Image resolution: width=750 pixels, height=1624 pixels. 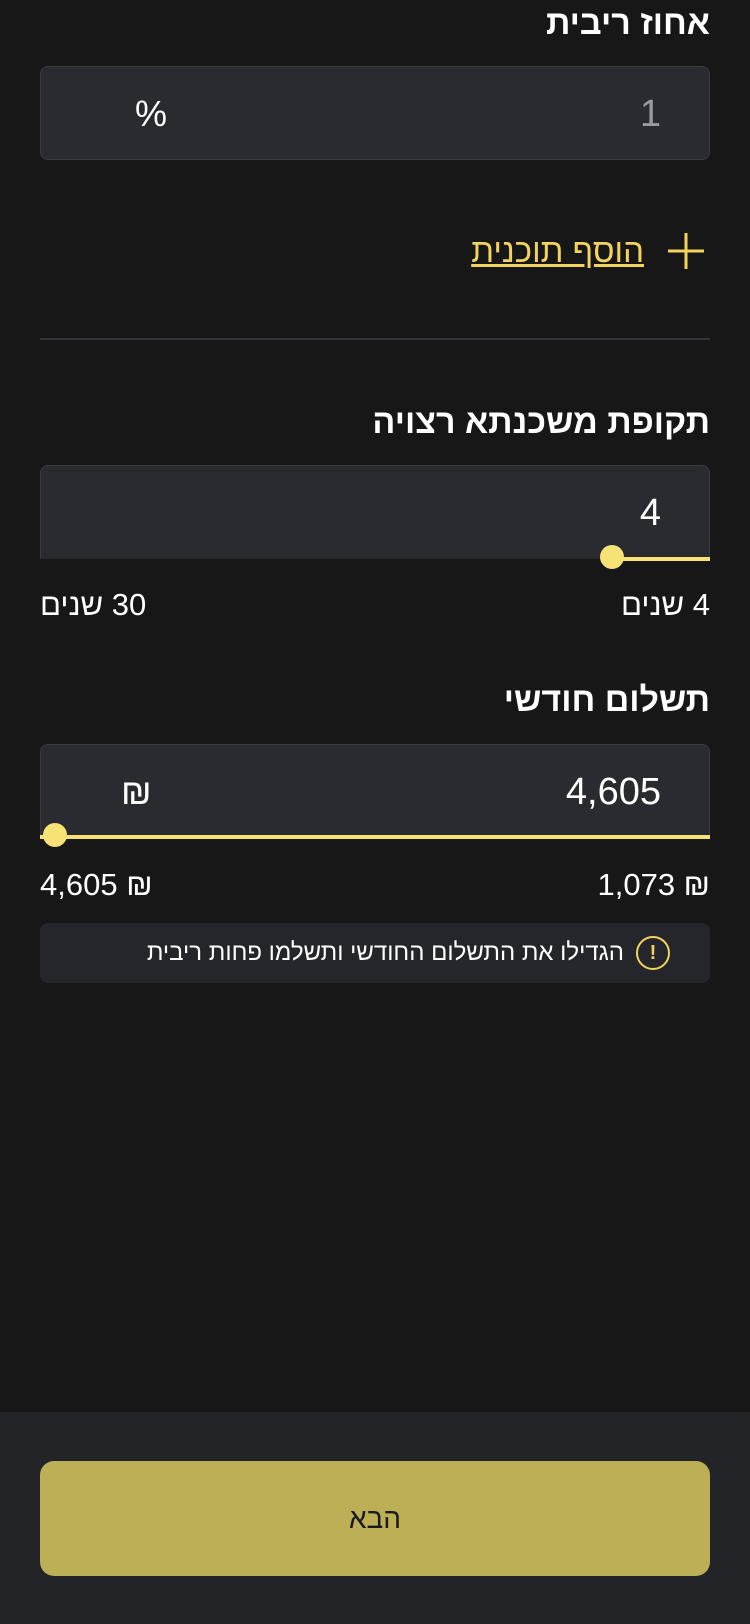 What do you see at coordinates (557, 250) in the screenshot?
I see `add-plan-label: הוסף תוכנית` at bounding box center [557, 250].